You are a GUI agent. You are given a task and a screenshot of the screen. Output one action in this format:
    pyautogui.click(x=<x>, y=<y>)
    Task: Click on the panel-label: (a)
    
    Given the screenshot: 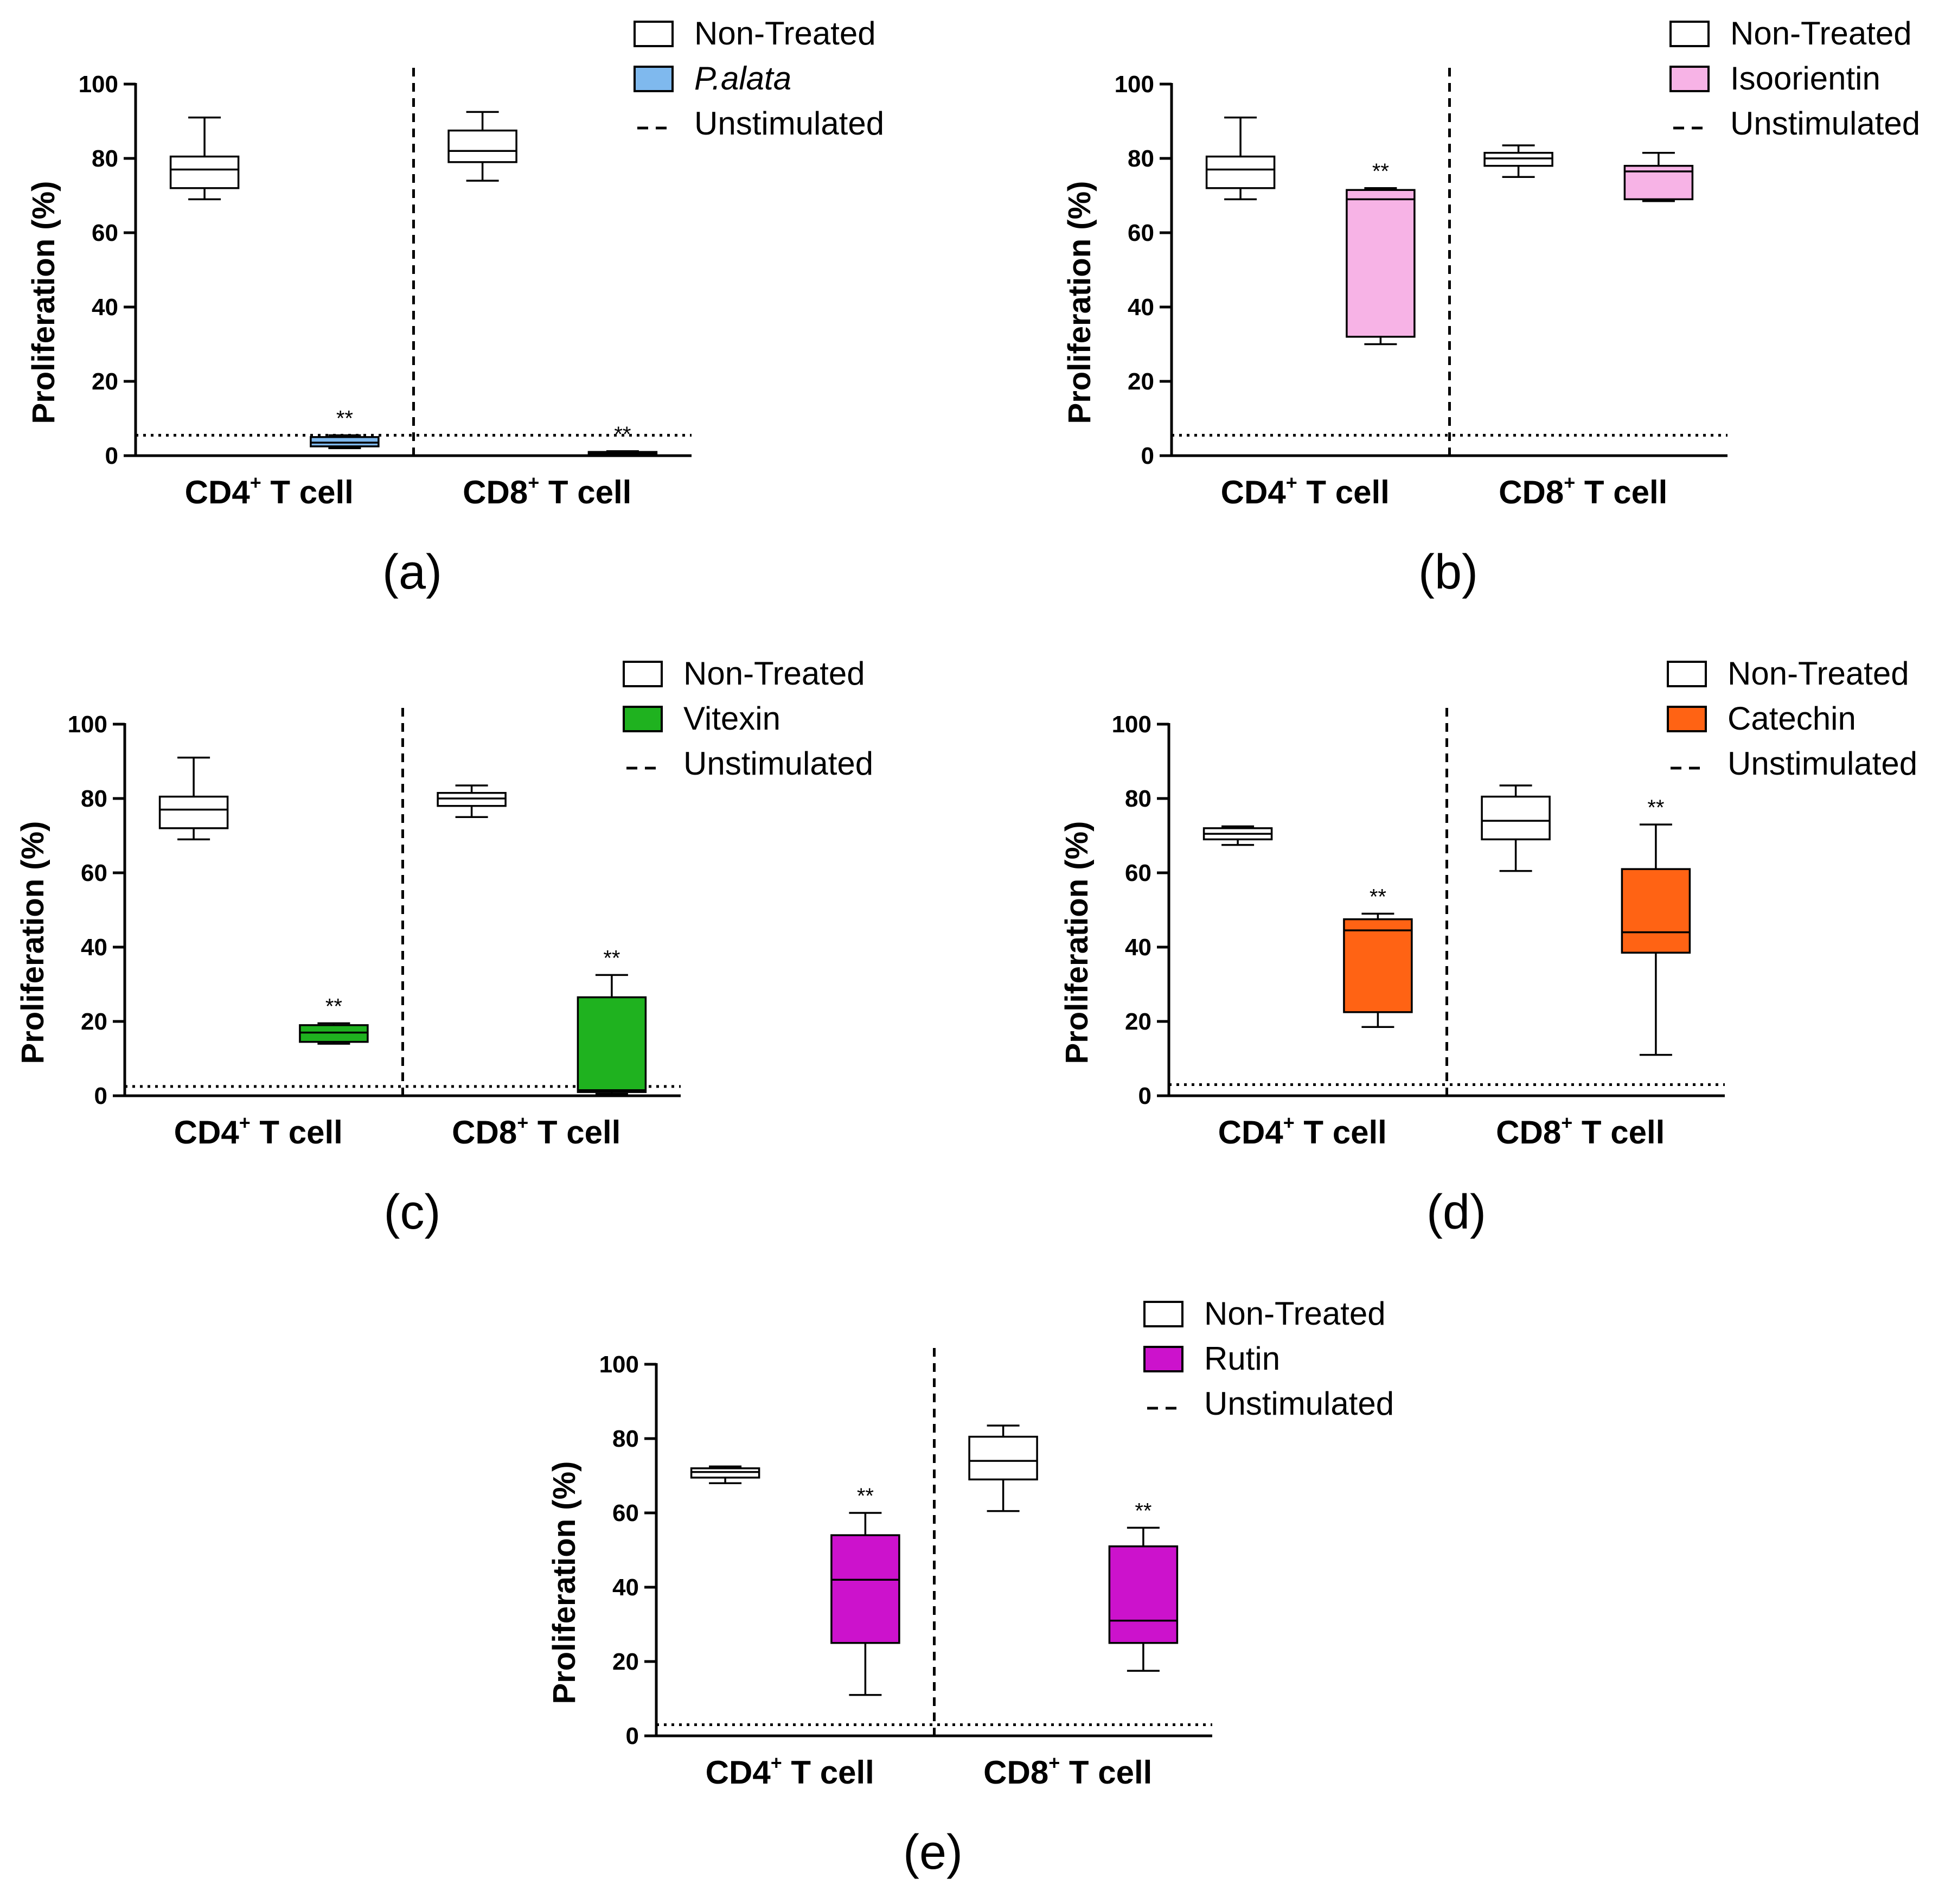 What is the action you would take?
    pyautogui.click(x=412, y=572)
    